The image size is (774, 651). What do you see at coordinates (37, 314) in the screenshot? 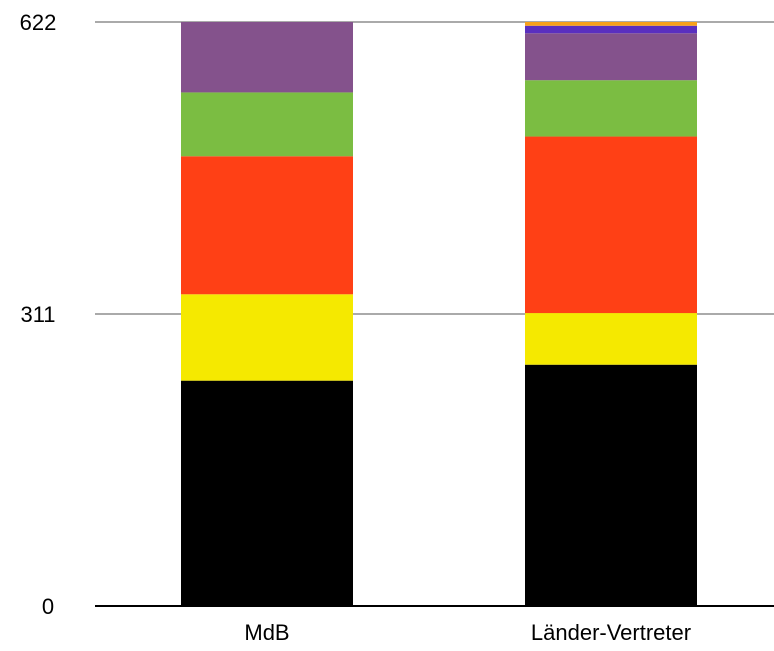
I see `y-tick-label-311: 311` at bounding box center [37, 314].